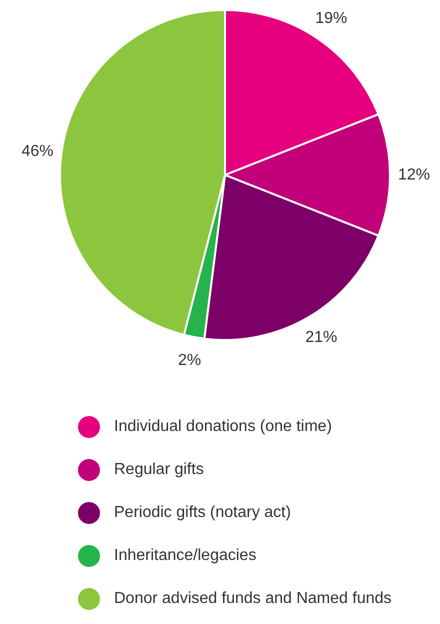 This screenshot has width=440, height=624. I want to click on data-label: 46%, so click(37, 151).